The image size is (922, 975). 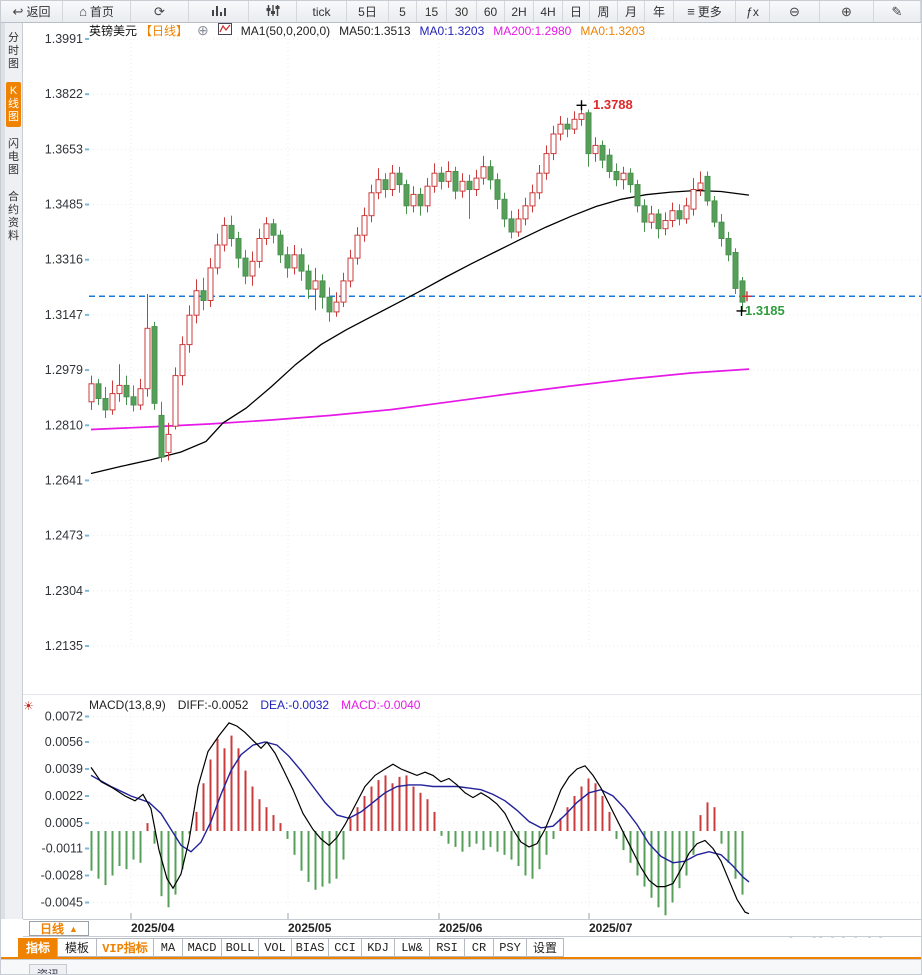 I want to click on zoom-out-icon: ⊖, so click(x=794, y=11).